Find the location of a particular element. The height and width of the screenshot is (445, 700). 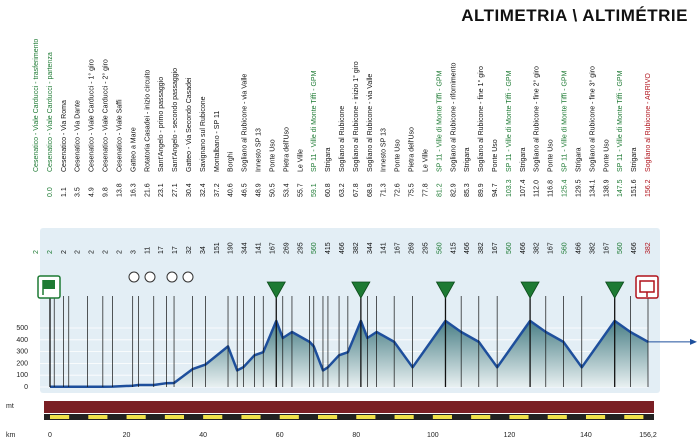

waypoint-km: 16.3 is located at coordinates (133, 190).